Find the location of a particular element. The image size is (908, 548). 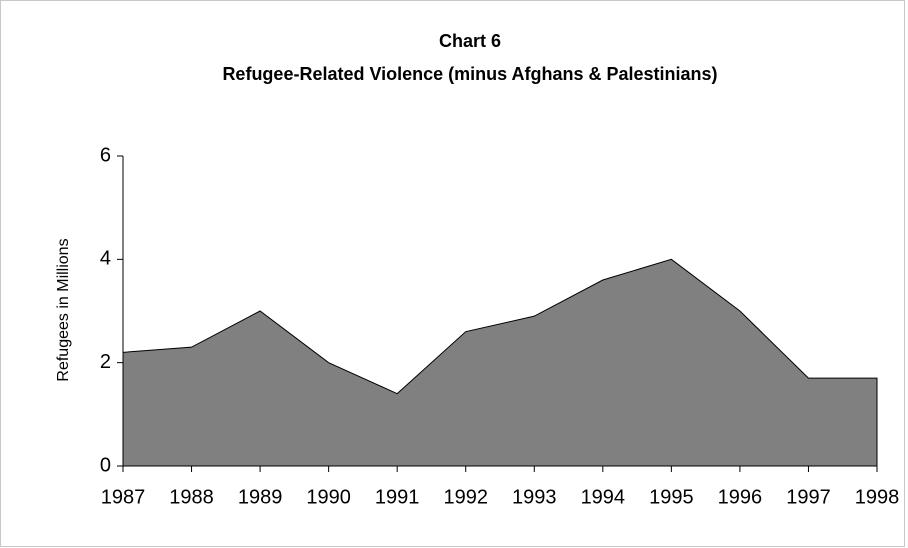

x-tick-label: 1991 is located at coordinates (397, 497).